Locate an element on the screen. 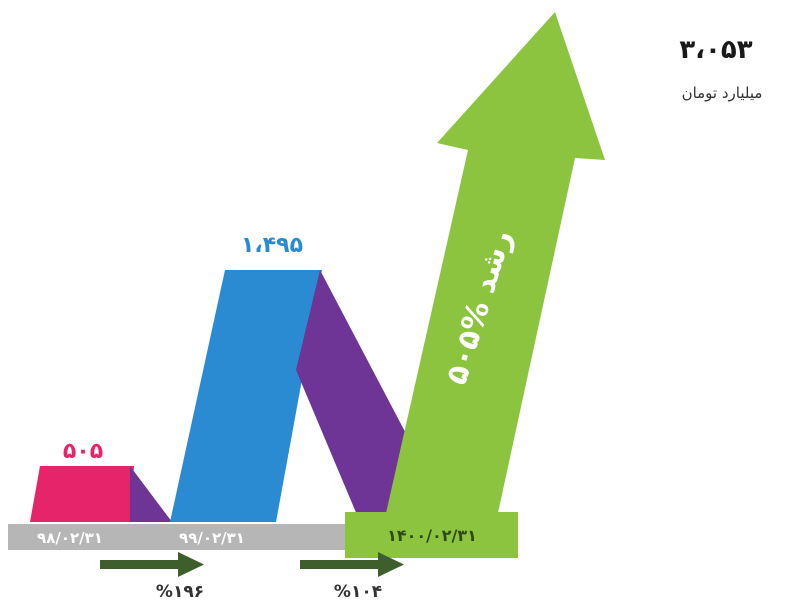 This screenshot has width=792, height=603. unit-label: میلیارد تومان is located at coordinates (722, 93).